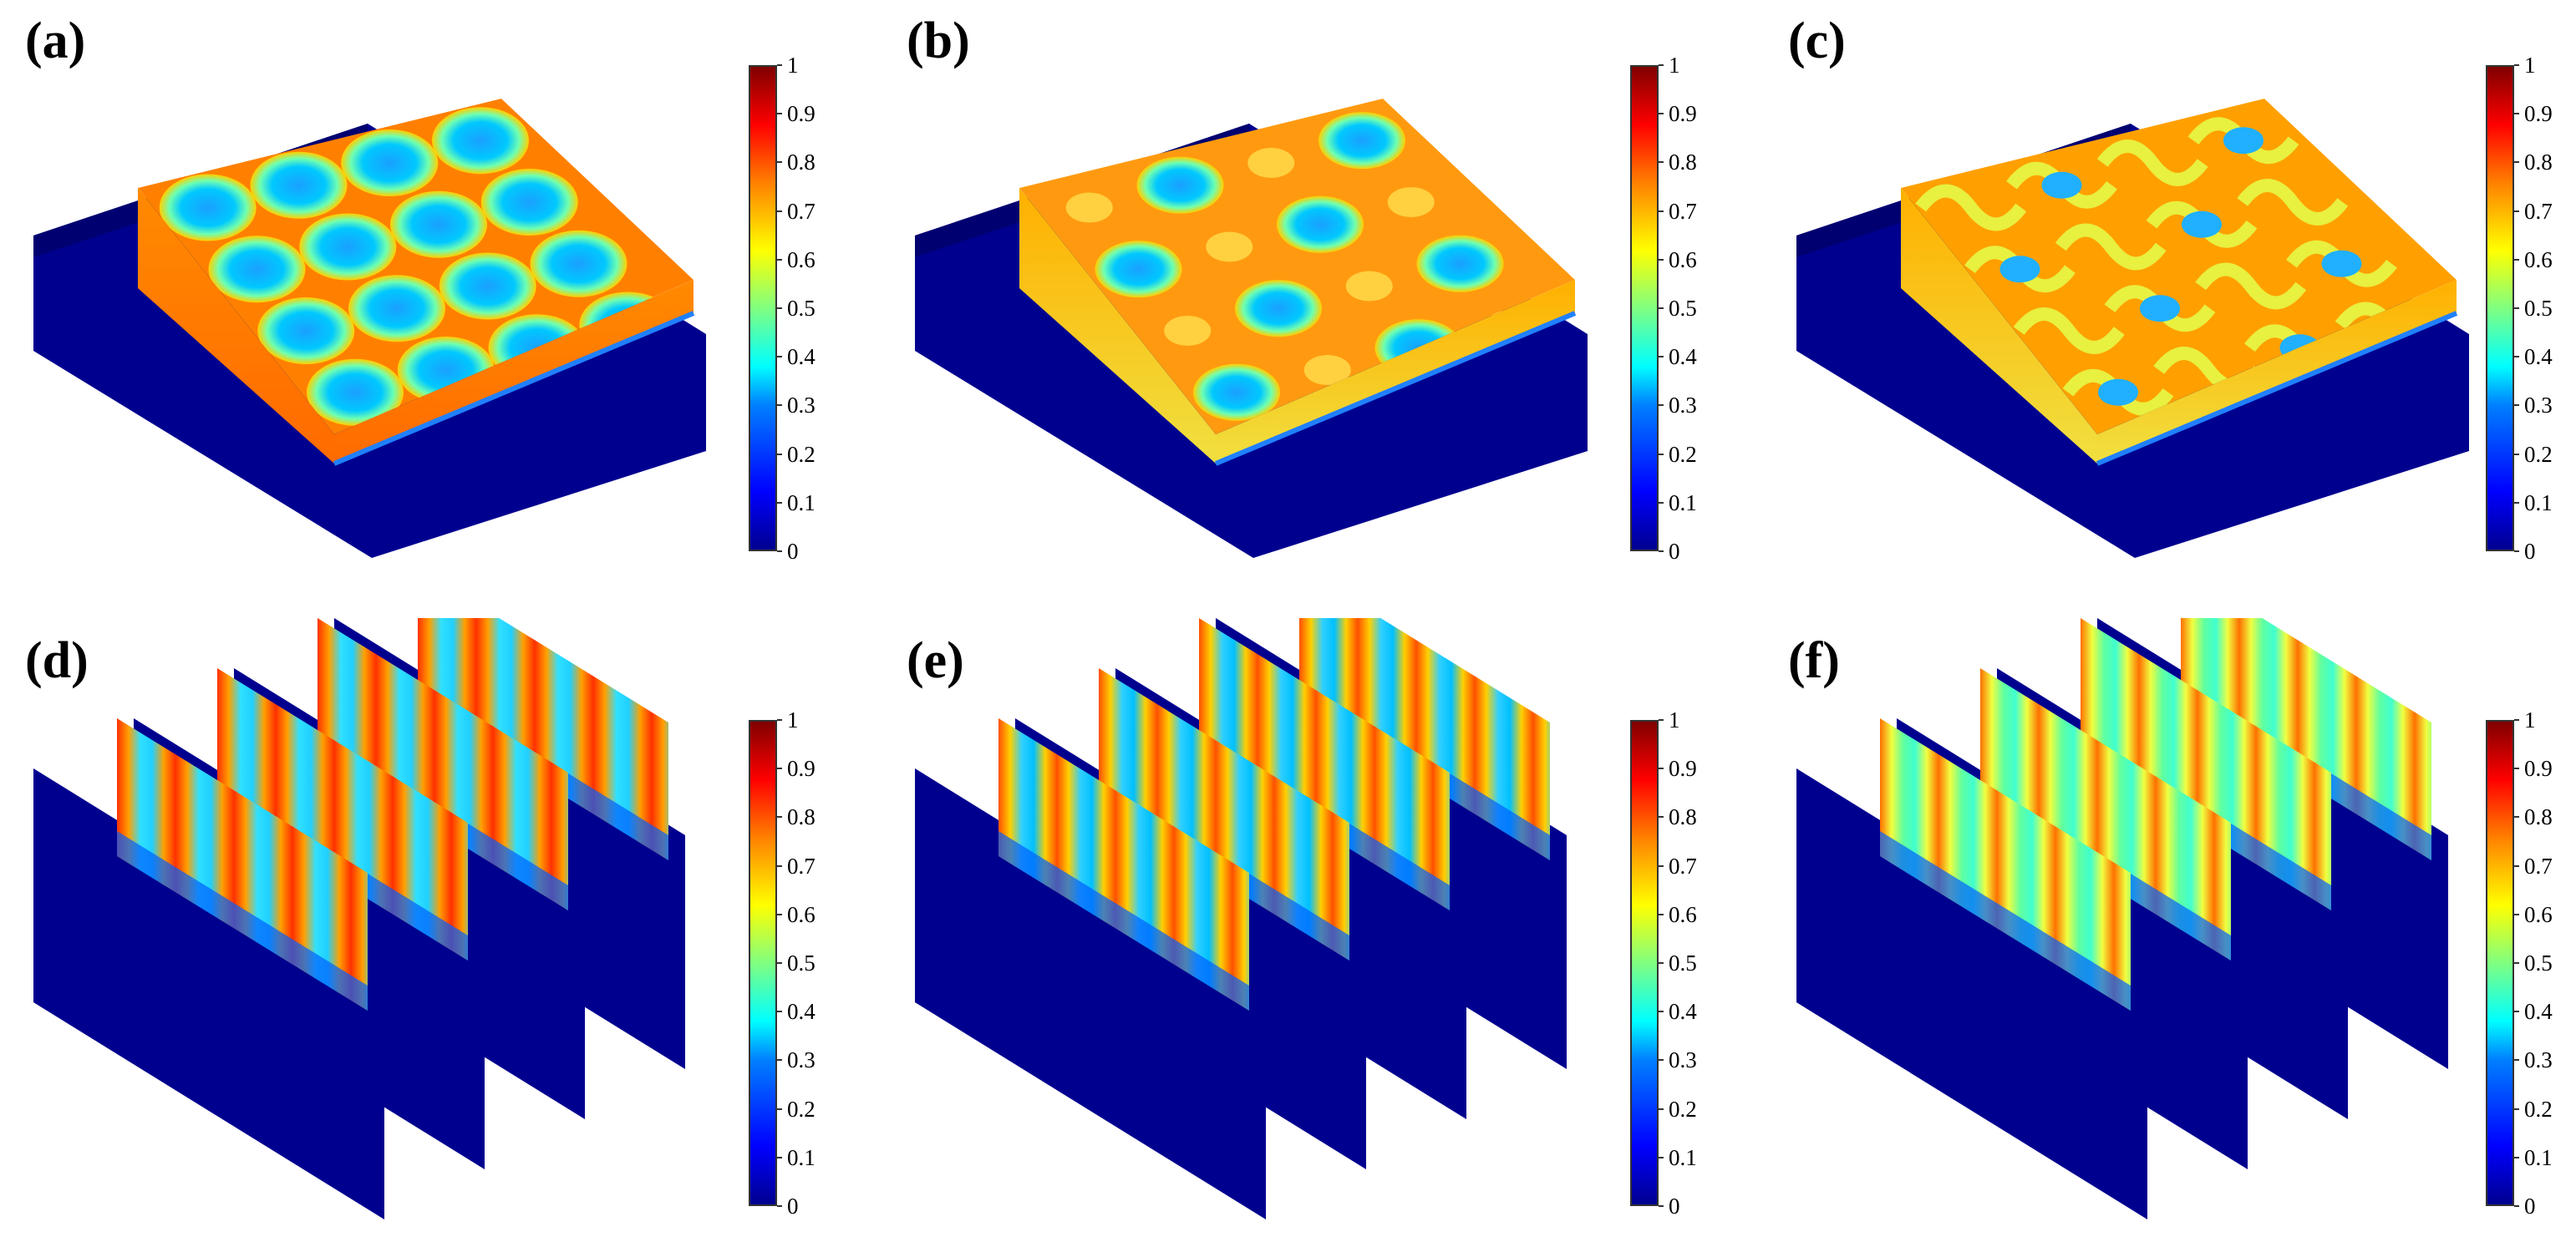  Describe the element at coordinates (1683, 817) in the screenshot. I see `colorbar-tick-label: 0.8` at that location.